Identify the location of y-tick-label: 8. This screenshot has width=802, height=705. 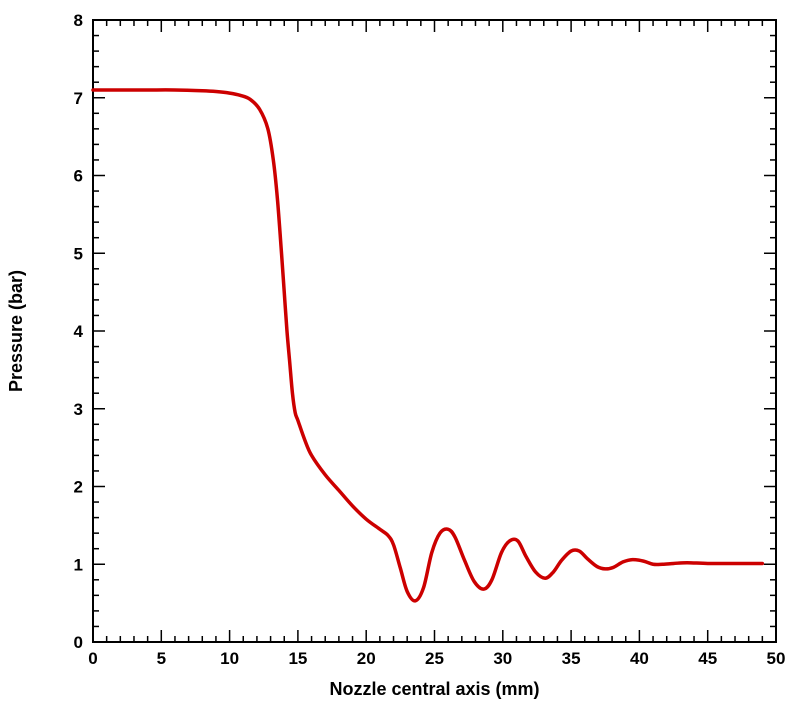
(78, 20).